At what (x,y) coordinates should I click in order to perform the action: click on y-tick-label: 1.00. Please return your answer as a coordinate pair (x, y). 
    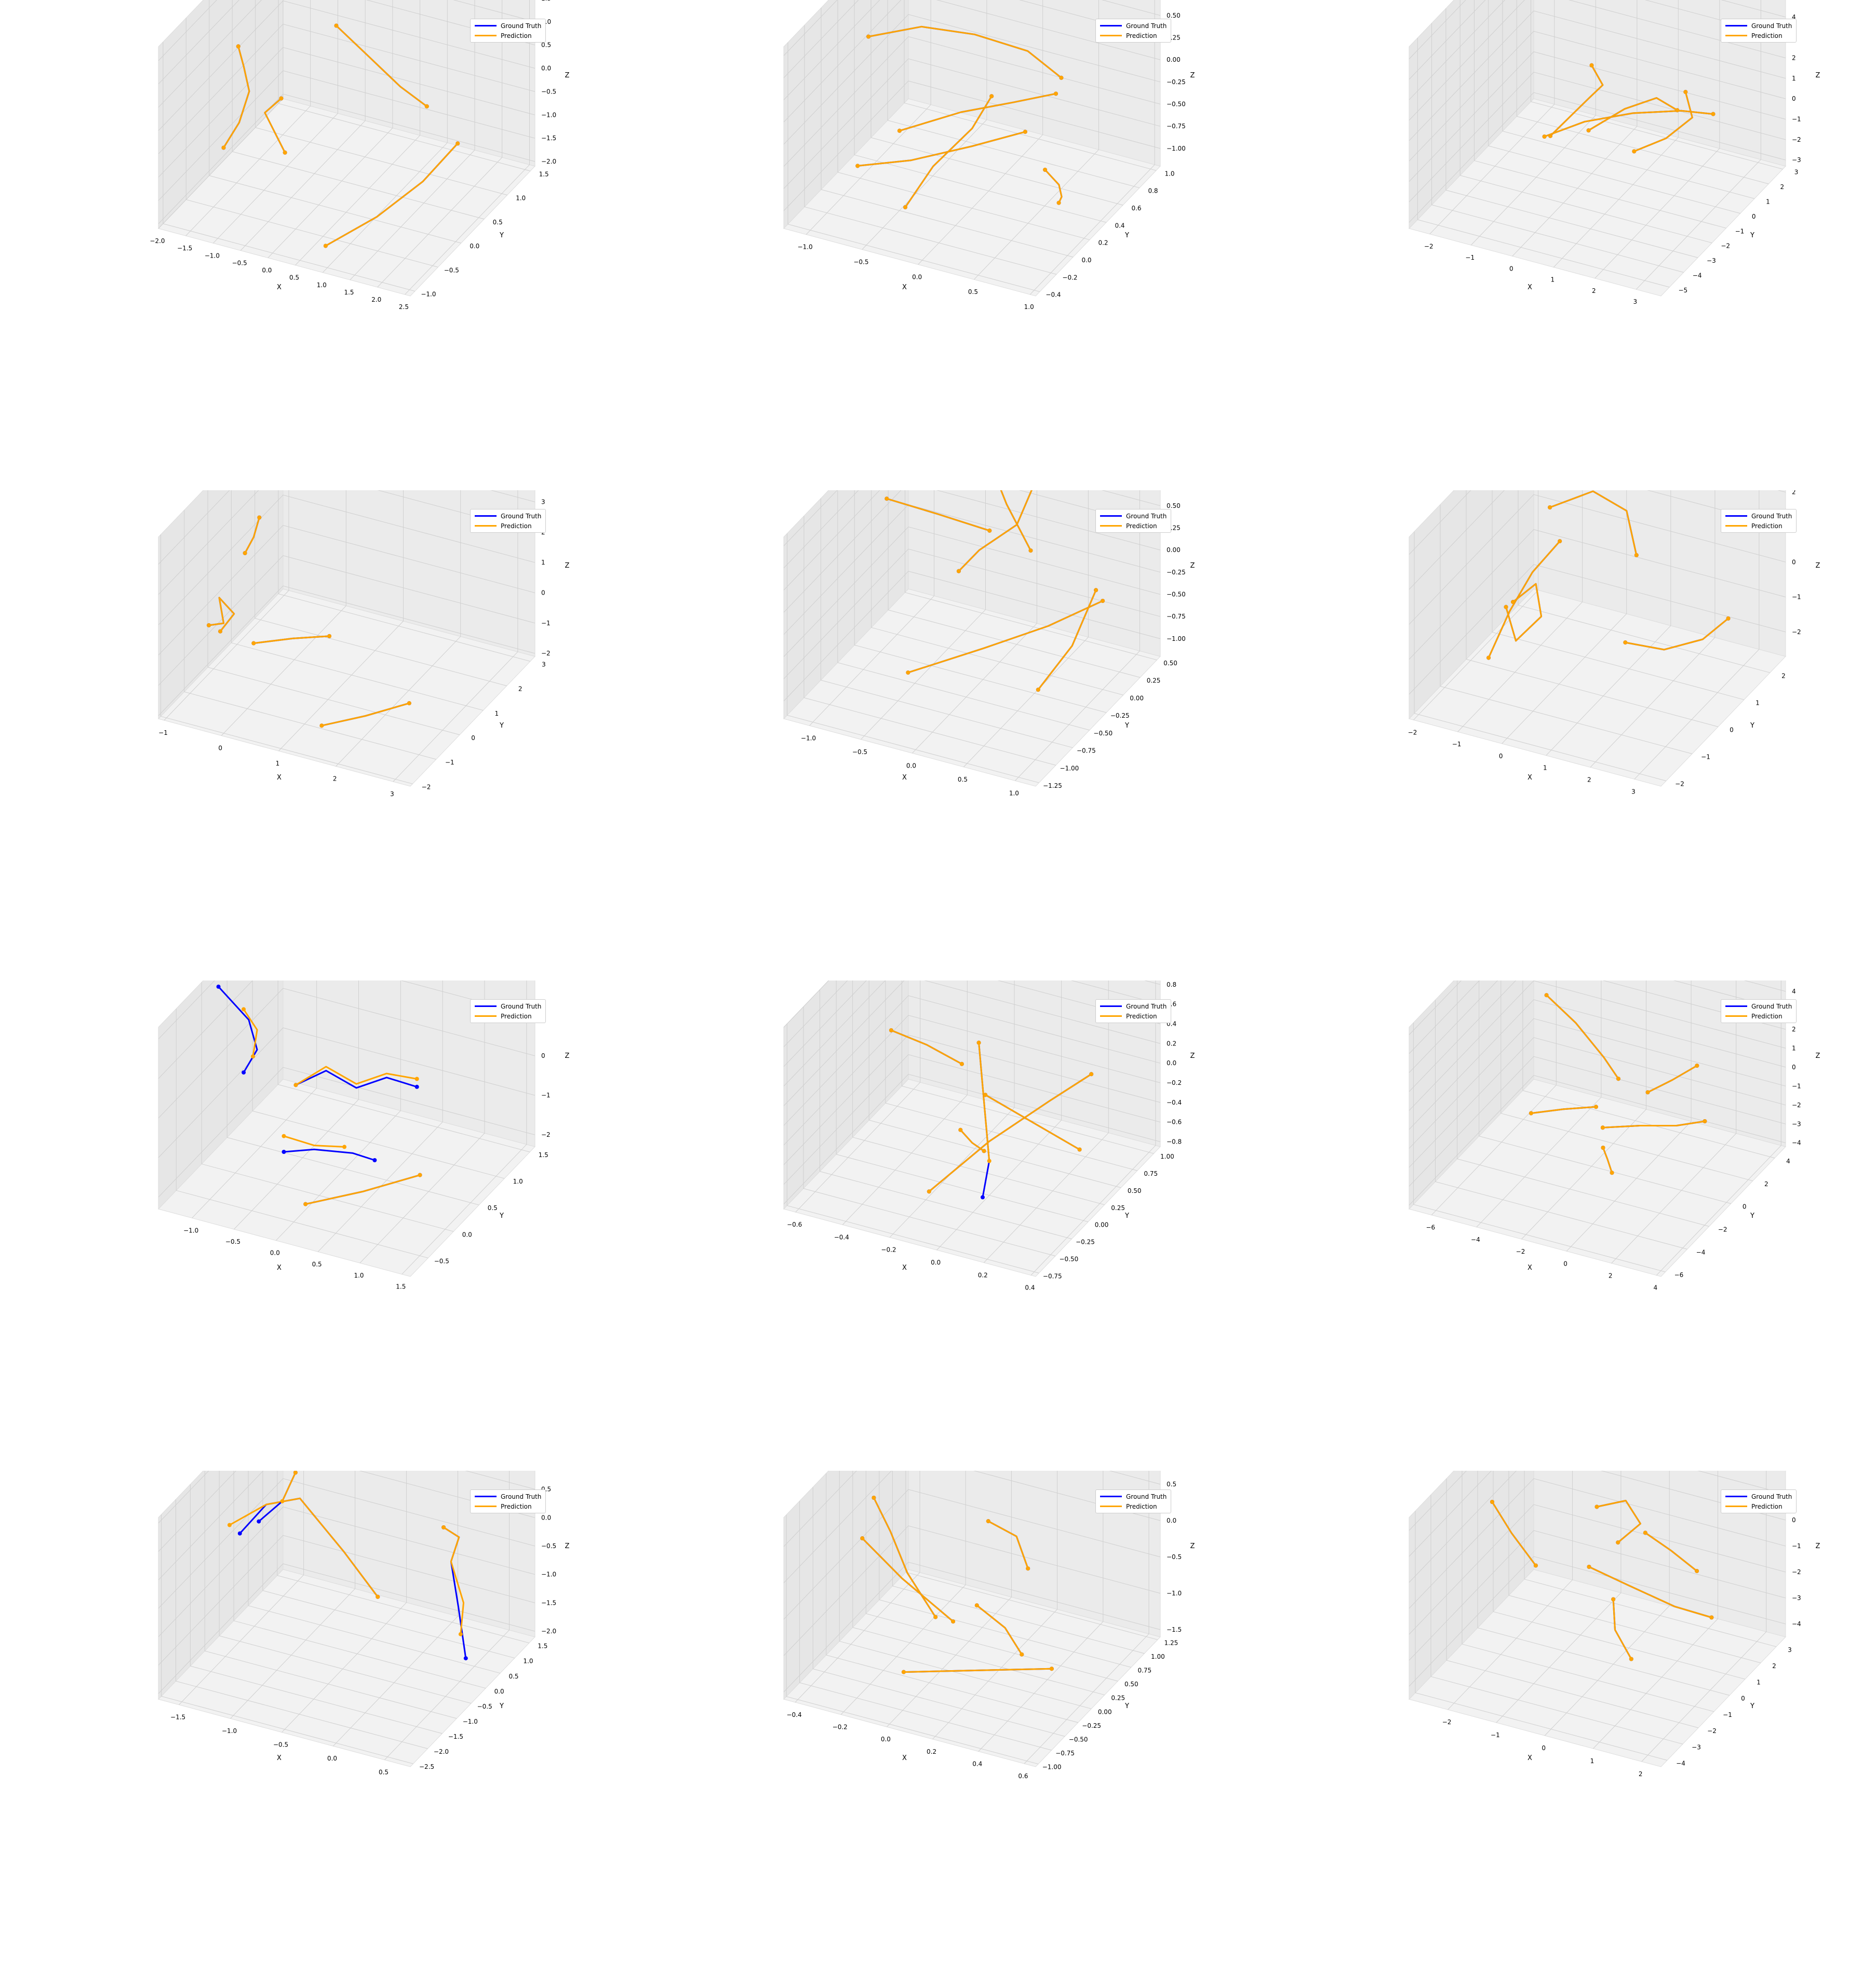
    Looking at the image, I should click on (1158, 1656).